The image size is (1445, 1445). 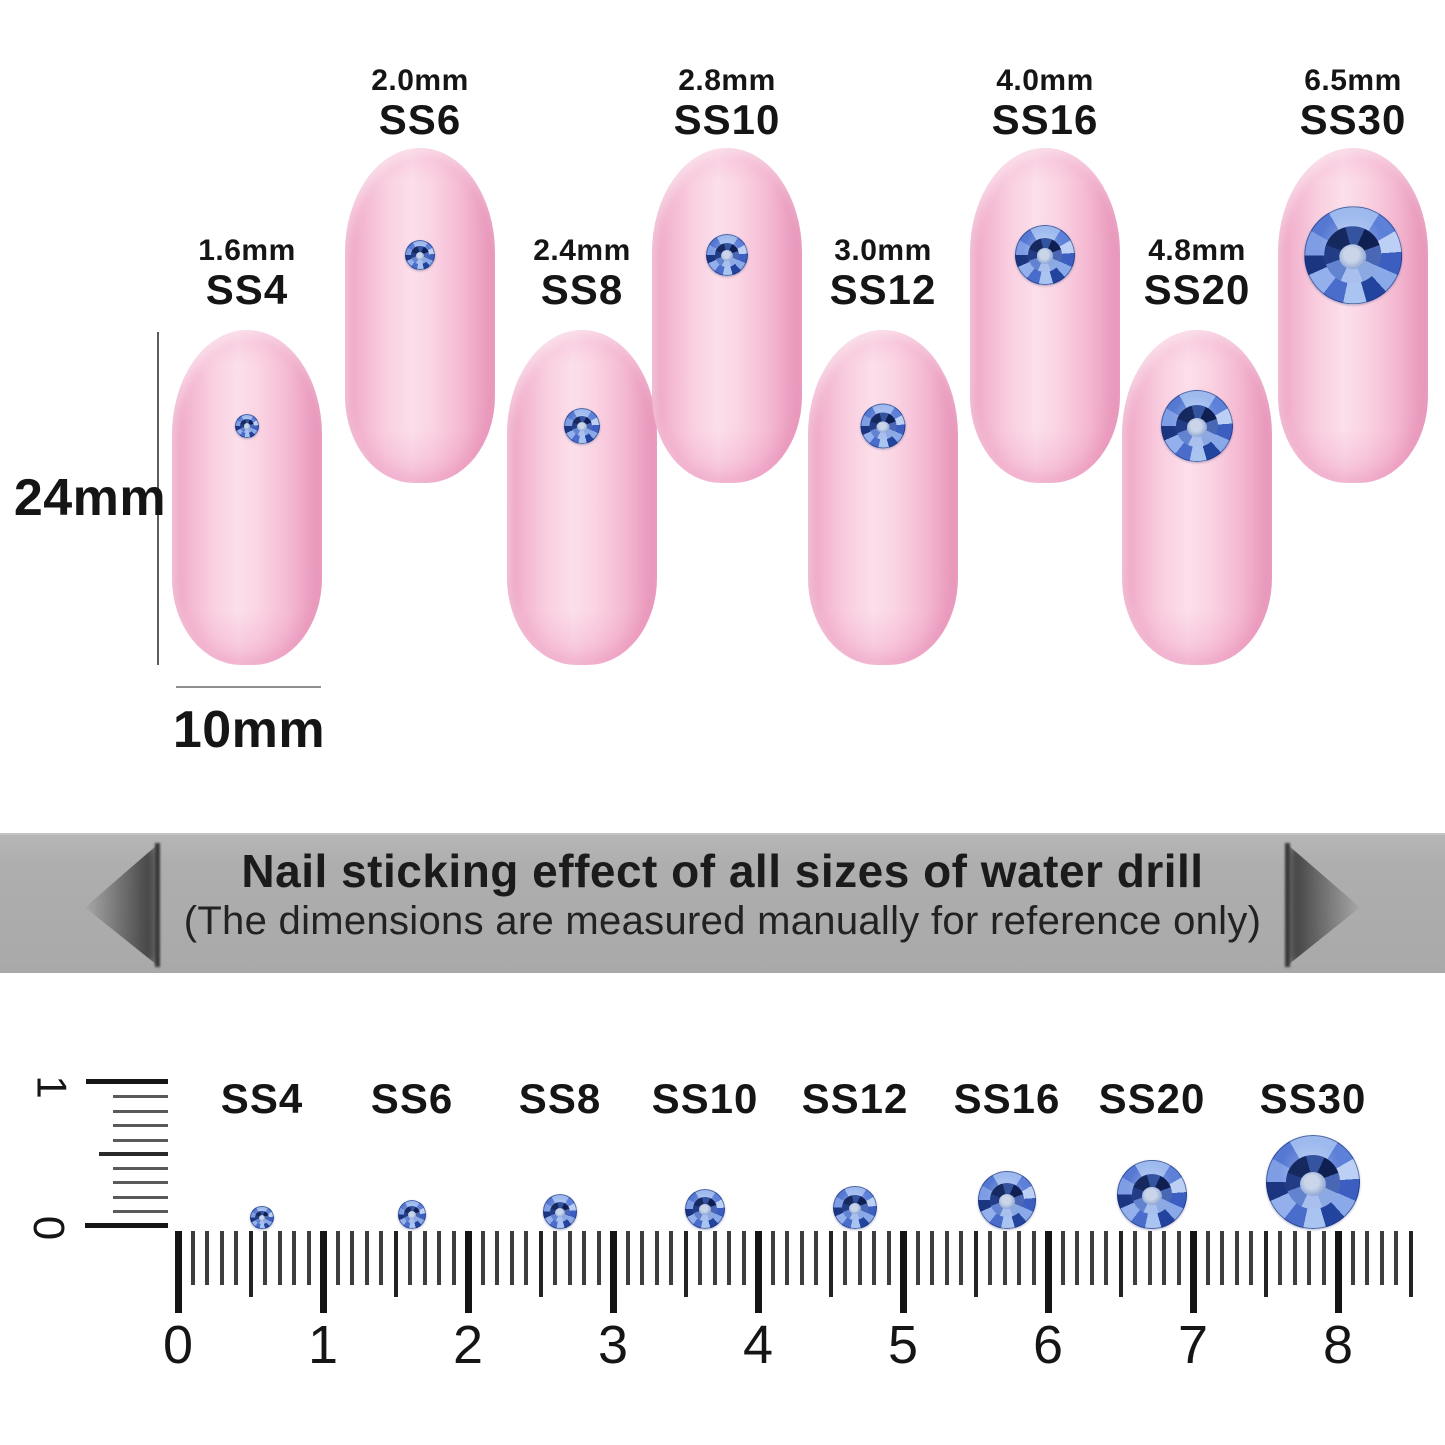 What do you see at coordinates (247, 250) in the screenshot?
I see `nail-size-label: 1.6mm` at bounding box center [247, 250].